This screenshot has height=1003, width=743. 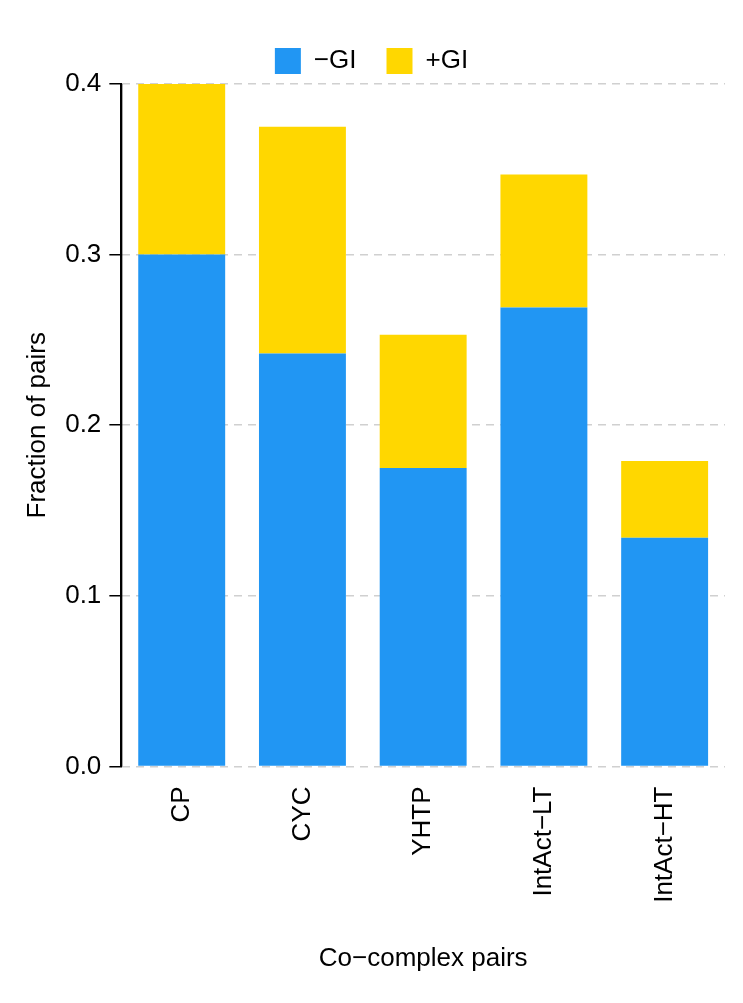 What do you see at coordinates (423, 956) in the screenshot?
I see `x-axis-title: Co−complex pairs` at bounding box center [423, 956].